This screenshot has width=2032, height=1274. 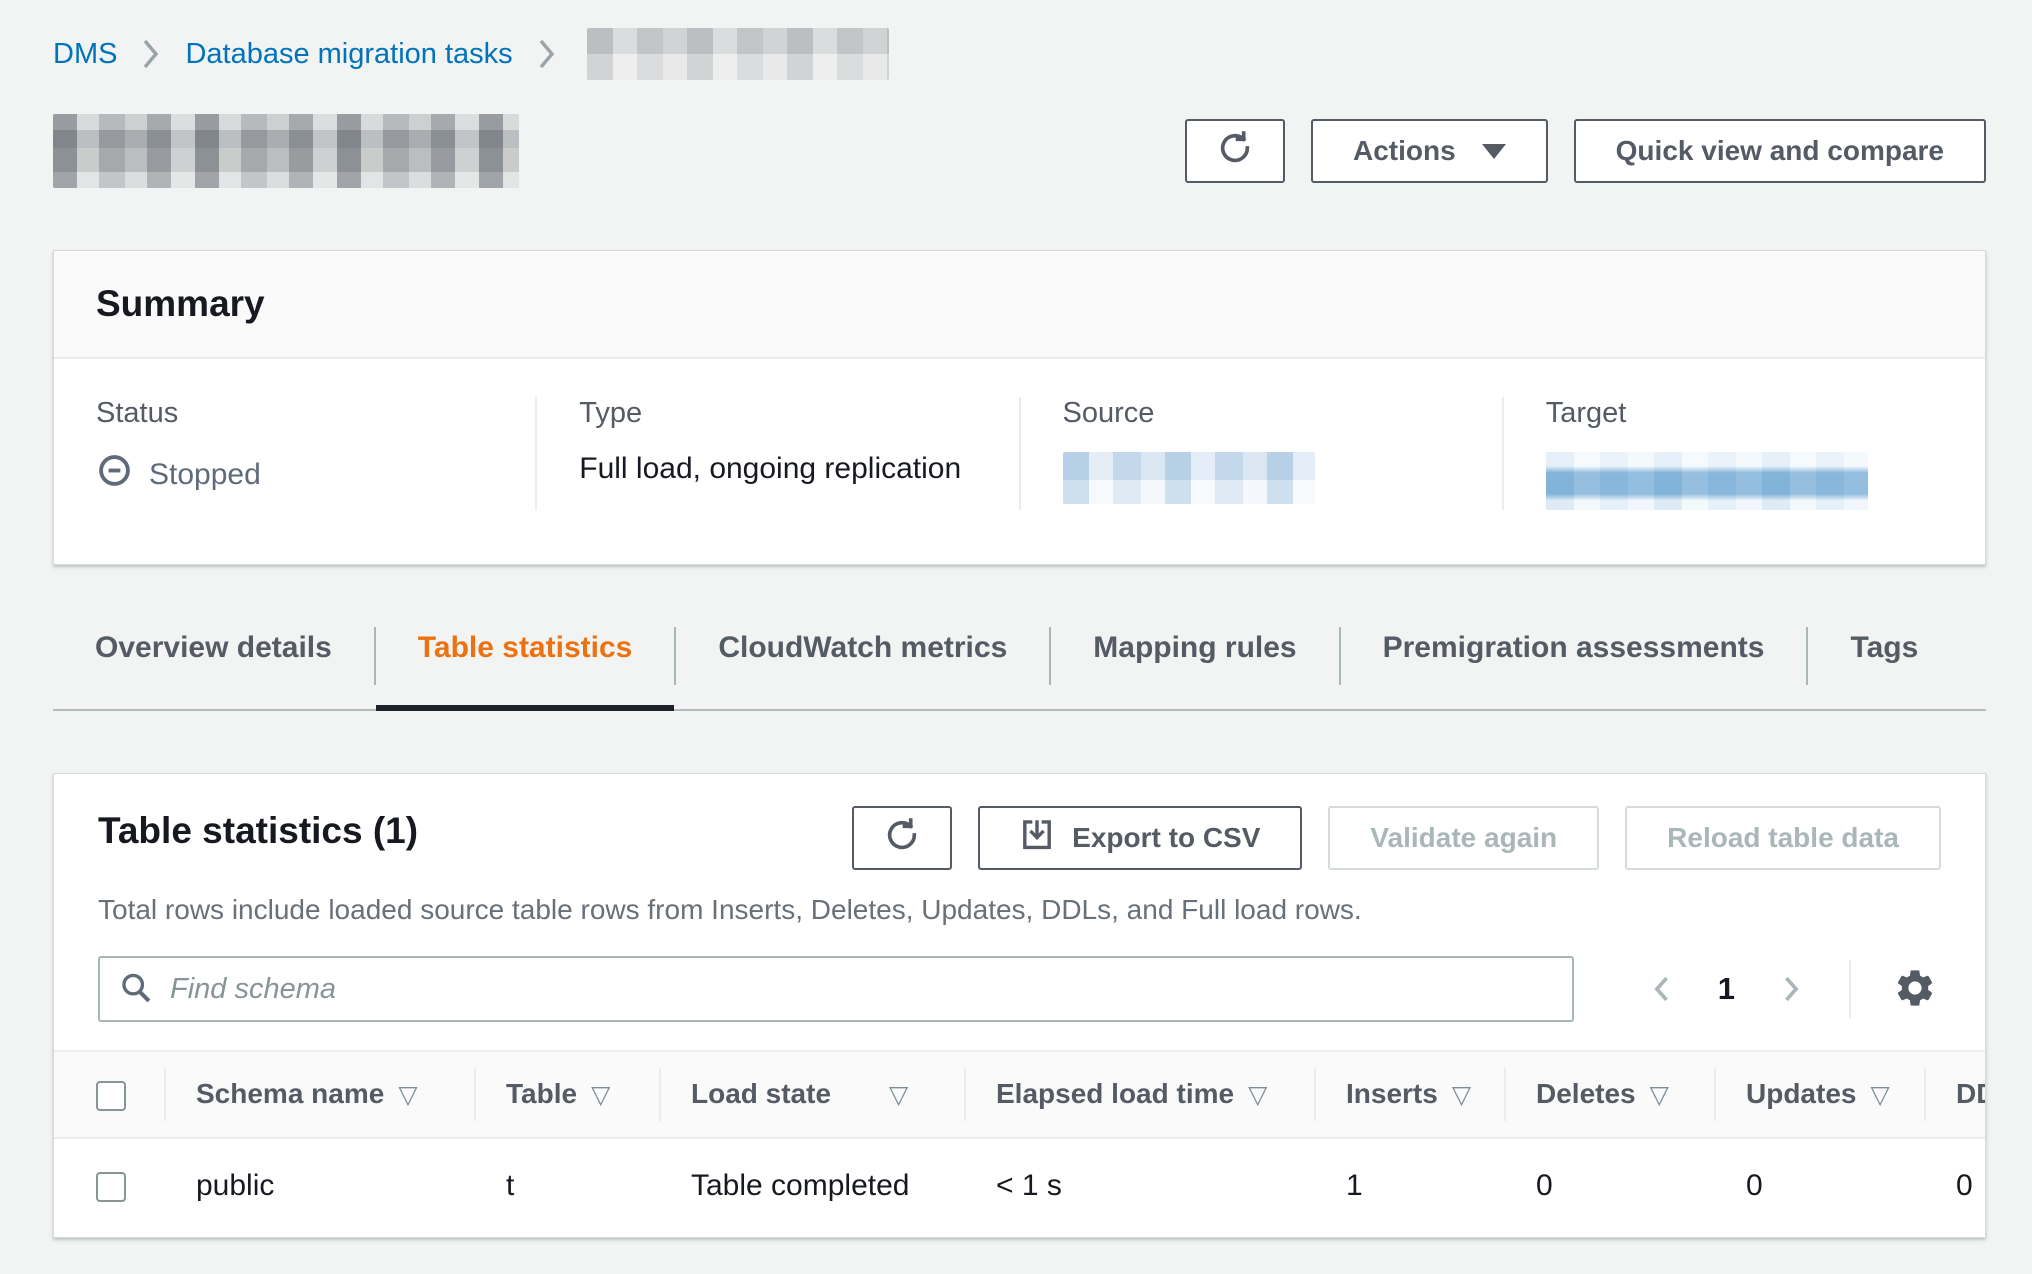 I want to click on status-value: Stopped, so click(x=294, y=474).